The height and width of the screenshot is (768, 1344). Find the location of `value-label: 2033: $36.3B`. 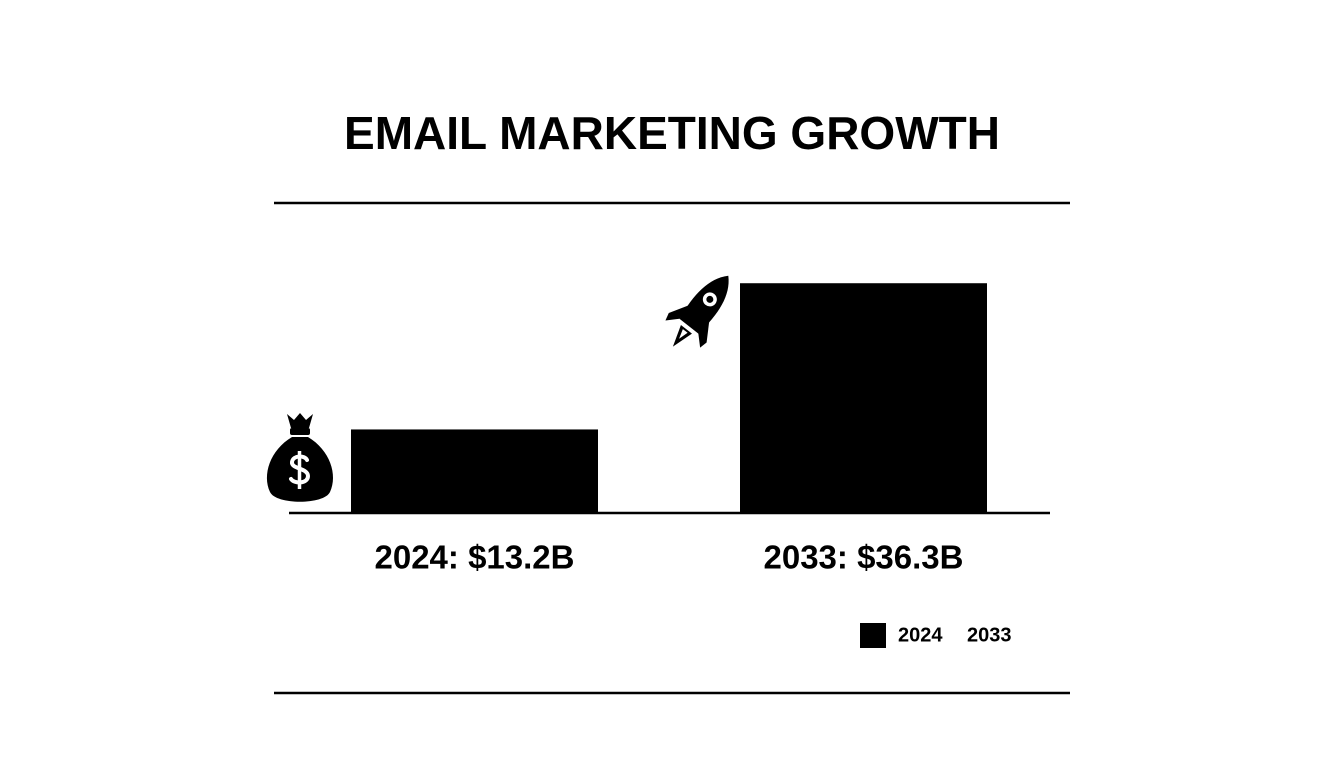

value-label: 2033: $36.3B is located at coordinates (864, 557).